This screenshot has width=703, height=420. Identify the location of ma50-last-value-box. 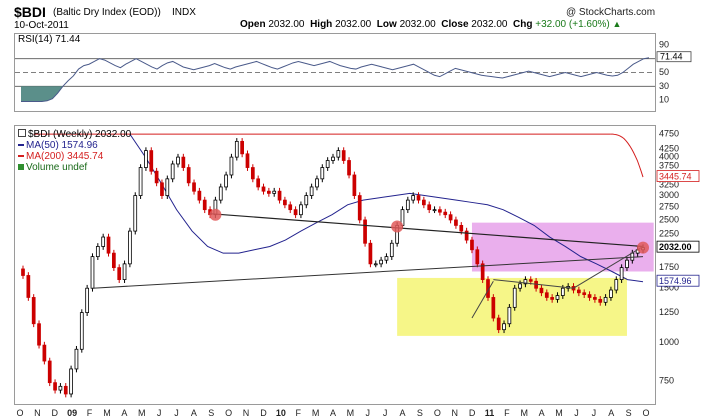
(678, 280).